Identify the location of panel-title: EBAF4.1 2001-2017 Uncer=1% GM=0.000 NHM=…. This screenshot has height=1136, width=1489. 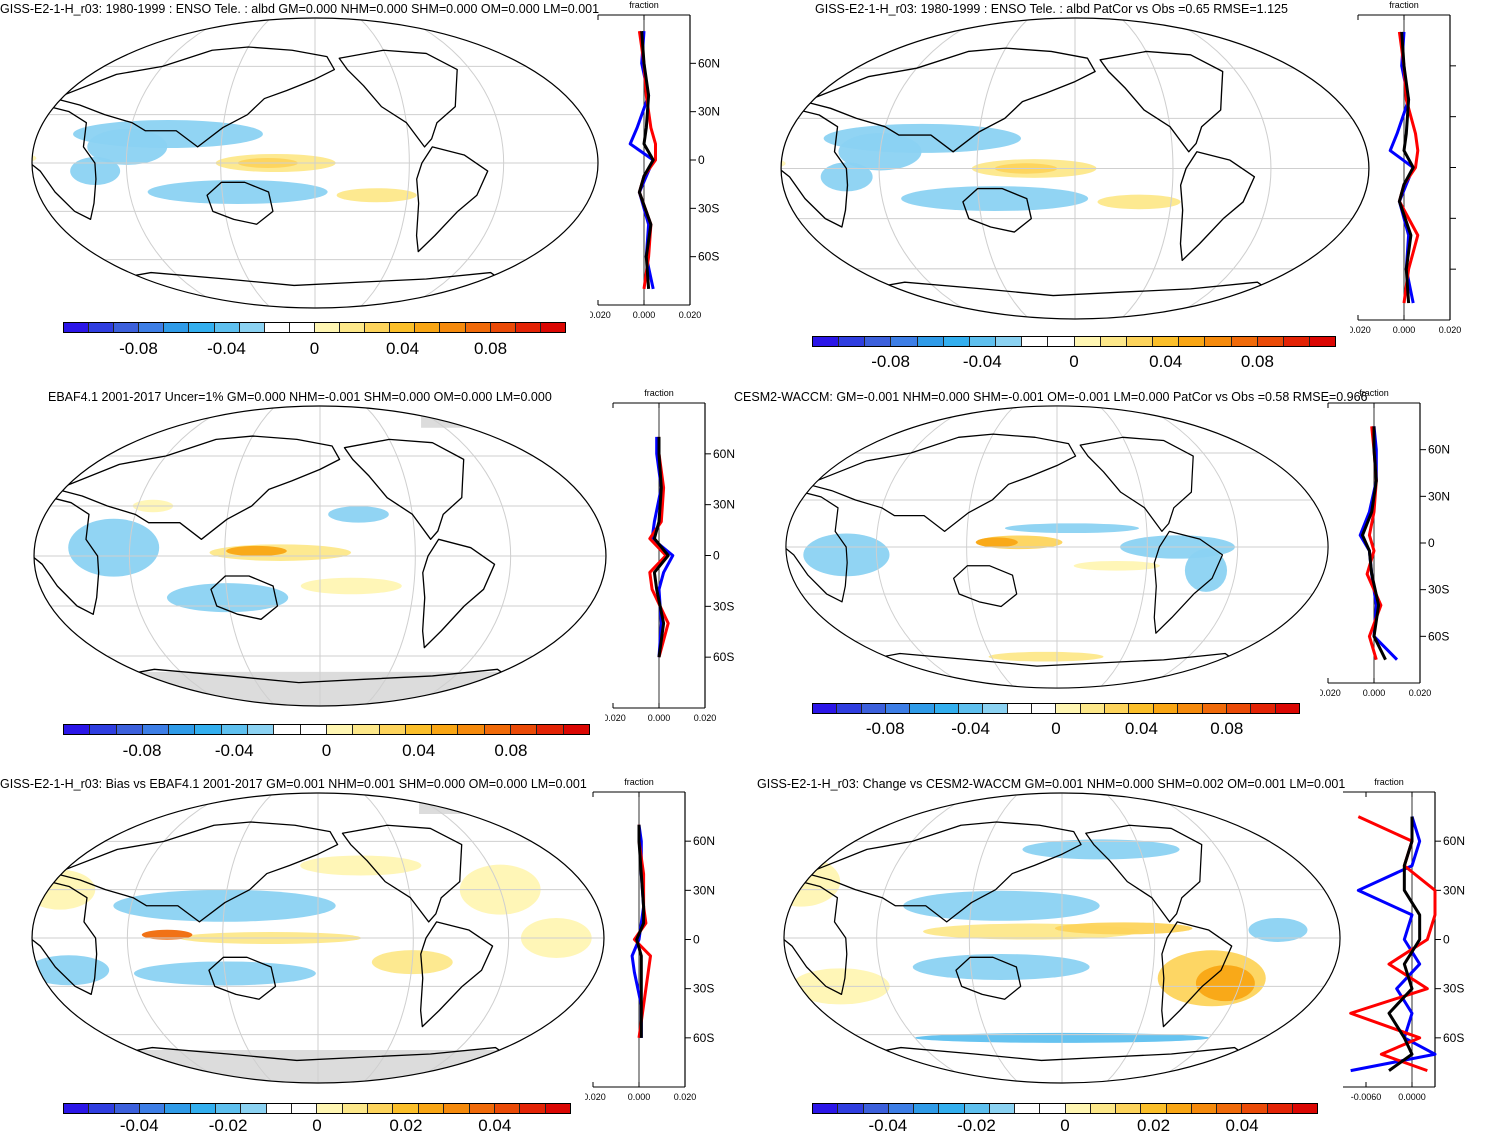
(300, 397).